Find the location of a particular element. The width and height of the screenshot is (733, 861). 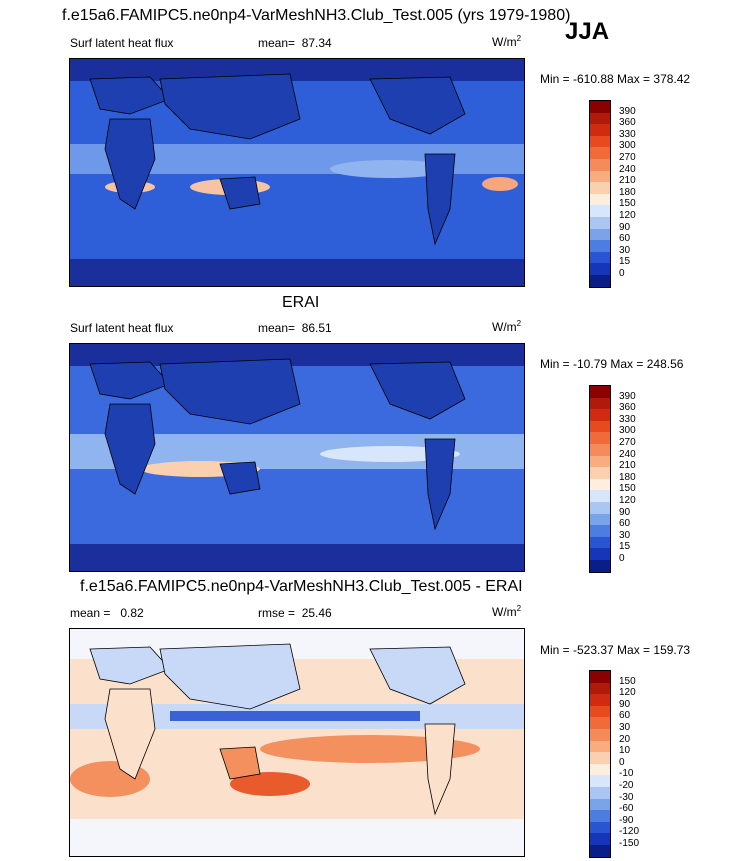

panel3-rmse-value: 25.46 is located at coordinates (316, 613).